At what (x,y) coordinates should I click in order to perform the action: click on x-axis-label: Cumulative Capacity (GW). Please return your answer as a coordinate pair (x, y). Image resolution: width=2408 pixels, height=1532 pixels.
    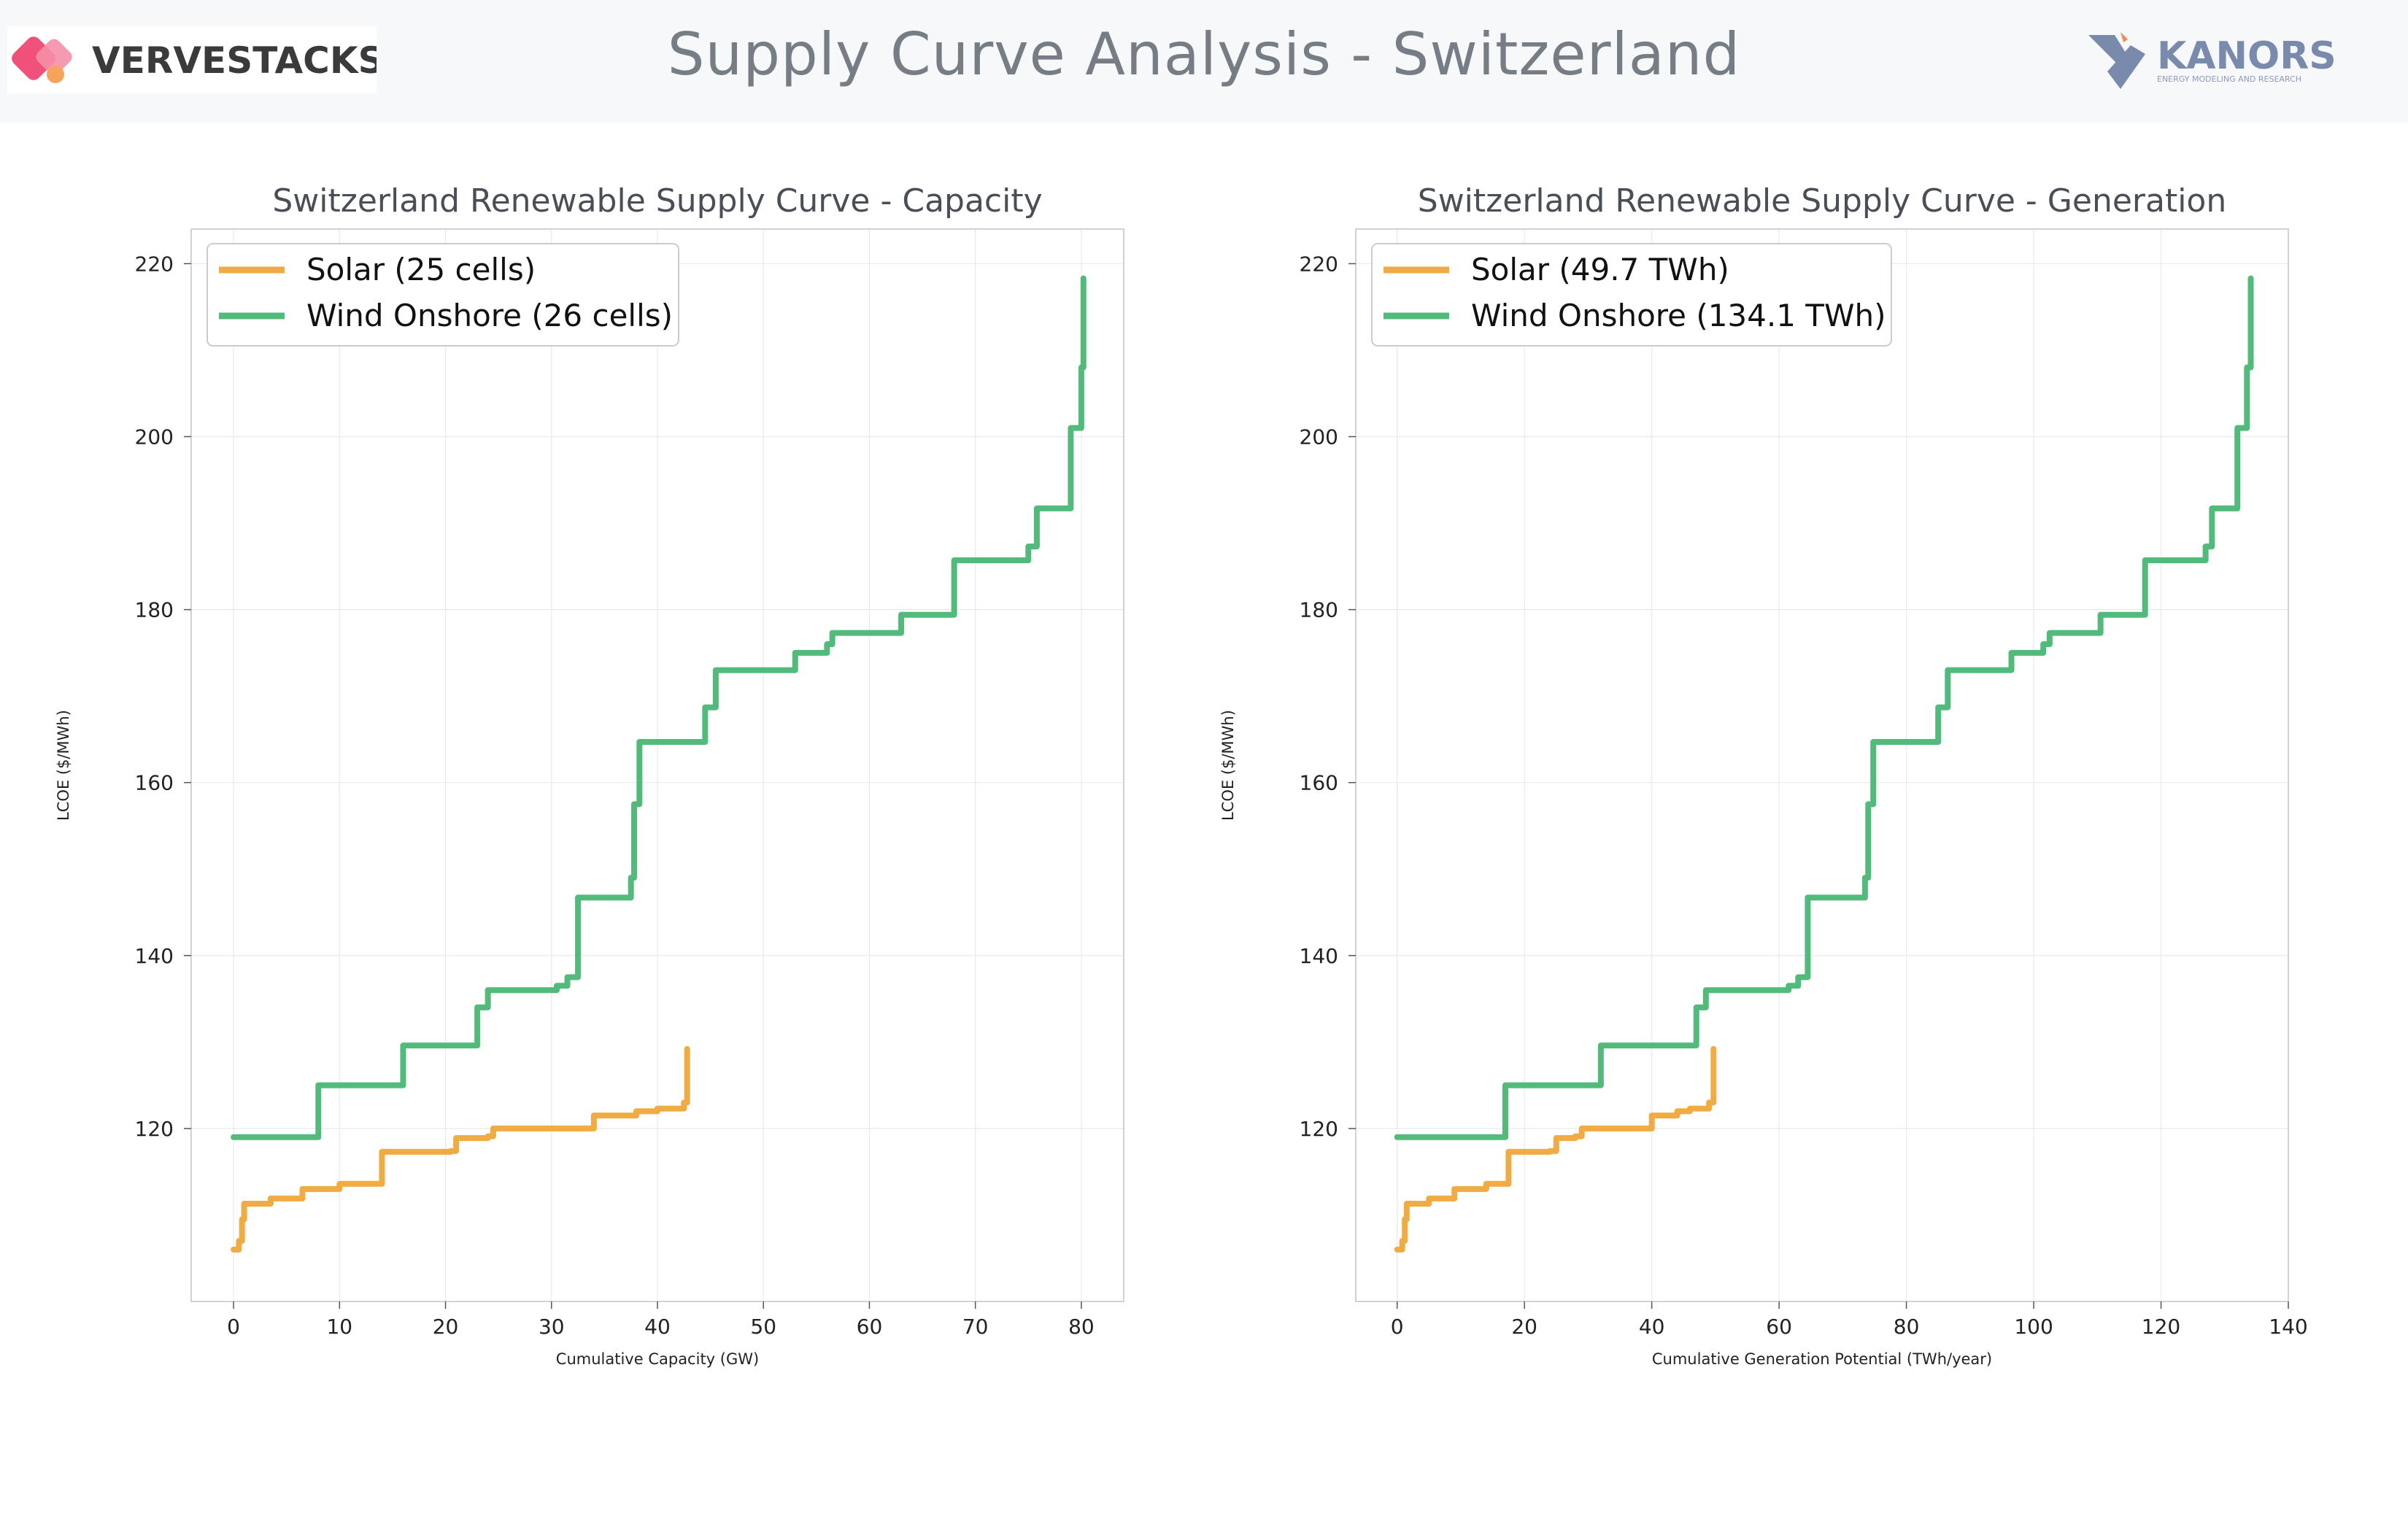
    Looking at the image, I should click on (657, 1359).